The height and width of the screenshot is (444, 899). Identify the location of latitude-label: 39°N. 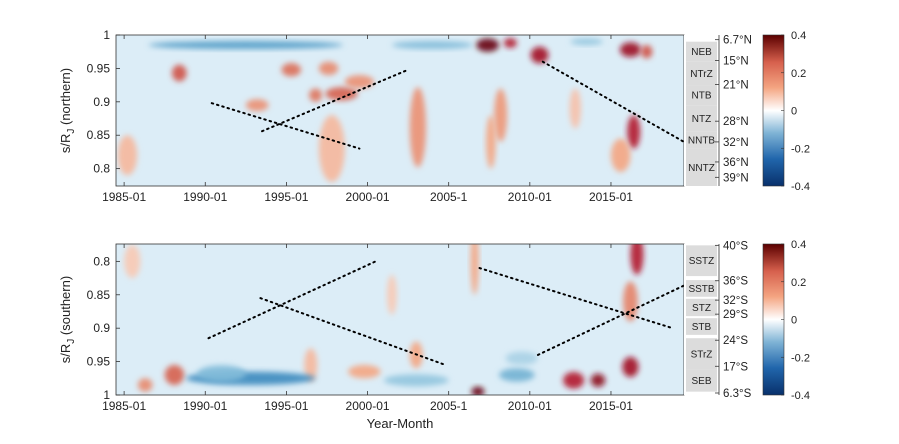
(736, 178).